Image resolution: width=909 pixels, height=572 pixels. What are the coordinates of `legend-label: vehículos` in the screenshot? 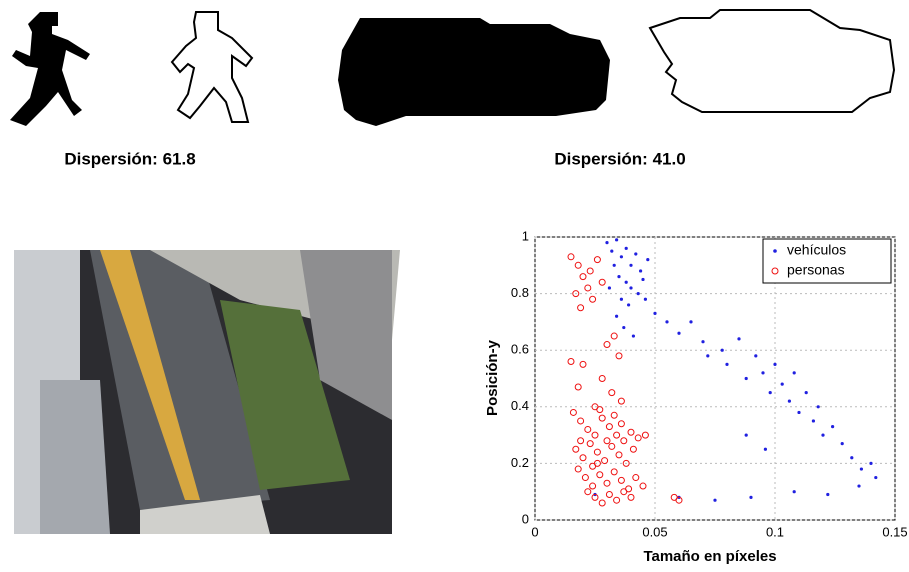 It's located at (816, 250).